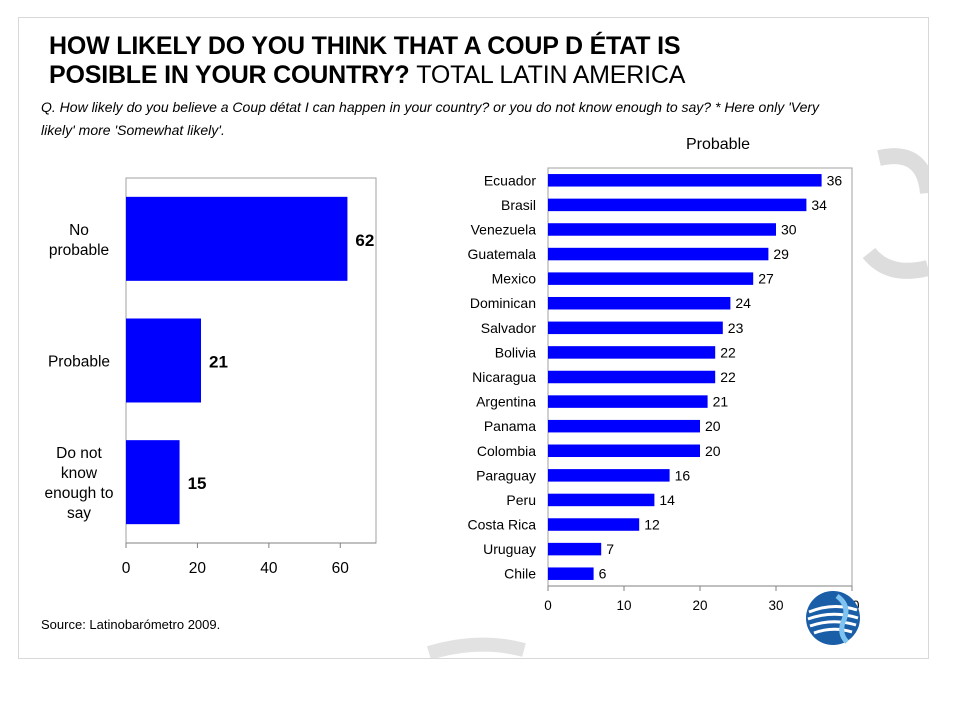  Describe the element at coordinates (683, 475) in the screenshot. I see `data-label: 16` at that location.